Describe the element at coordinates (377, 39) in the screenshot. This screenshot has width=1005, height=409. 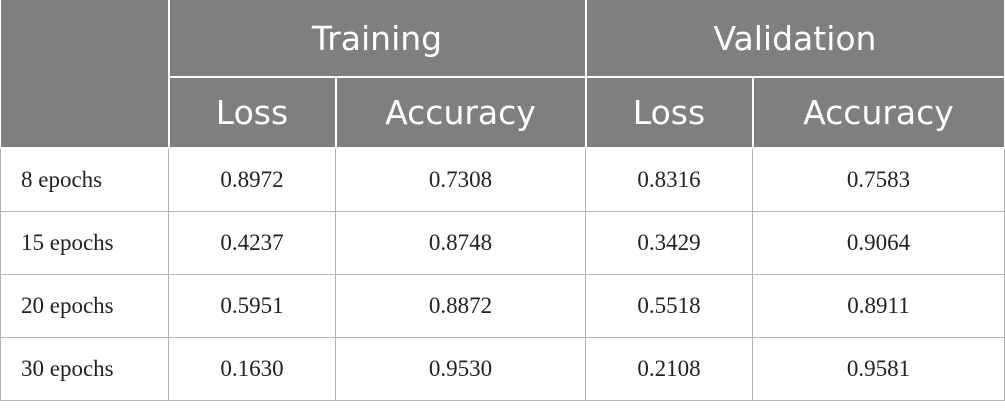
I see `group-header: Training` at that location.